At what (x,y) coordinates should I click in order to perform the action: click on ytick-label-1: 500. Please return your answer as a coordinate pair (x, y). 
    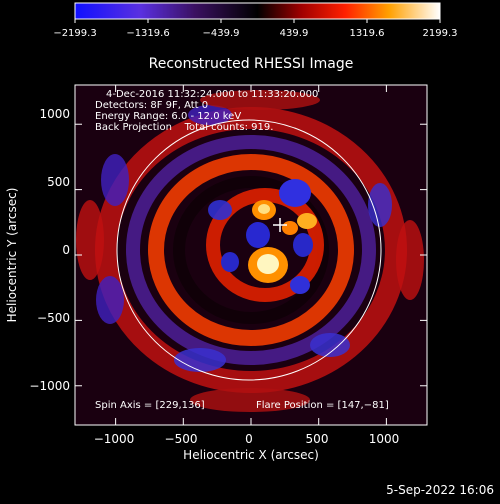
    Looking at the image, I should click on (58, 182).